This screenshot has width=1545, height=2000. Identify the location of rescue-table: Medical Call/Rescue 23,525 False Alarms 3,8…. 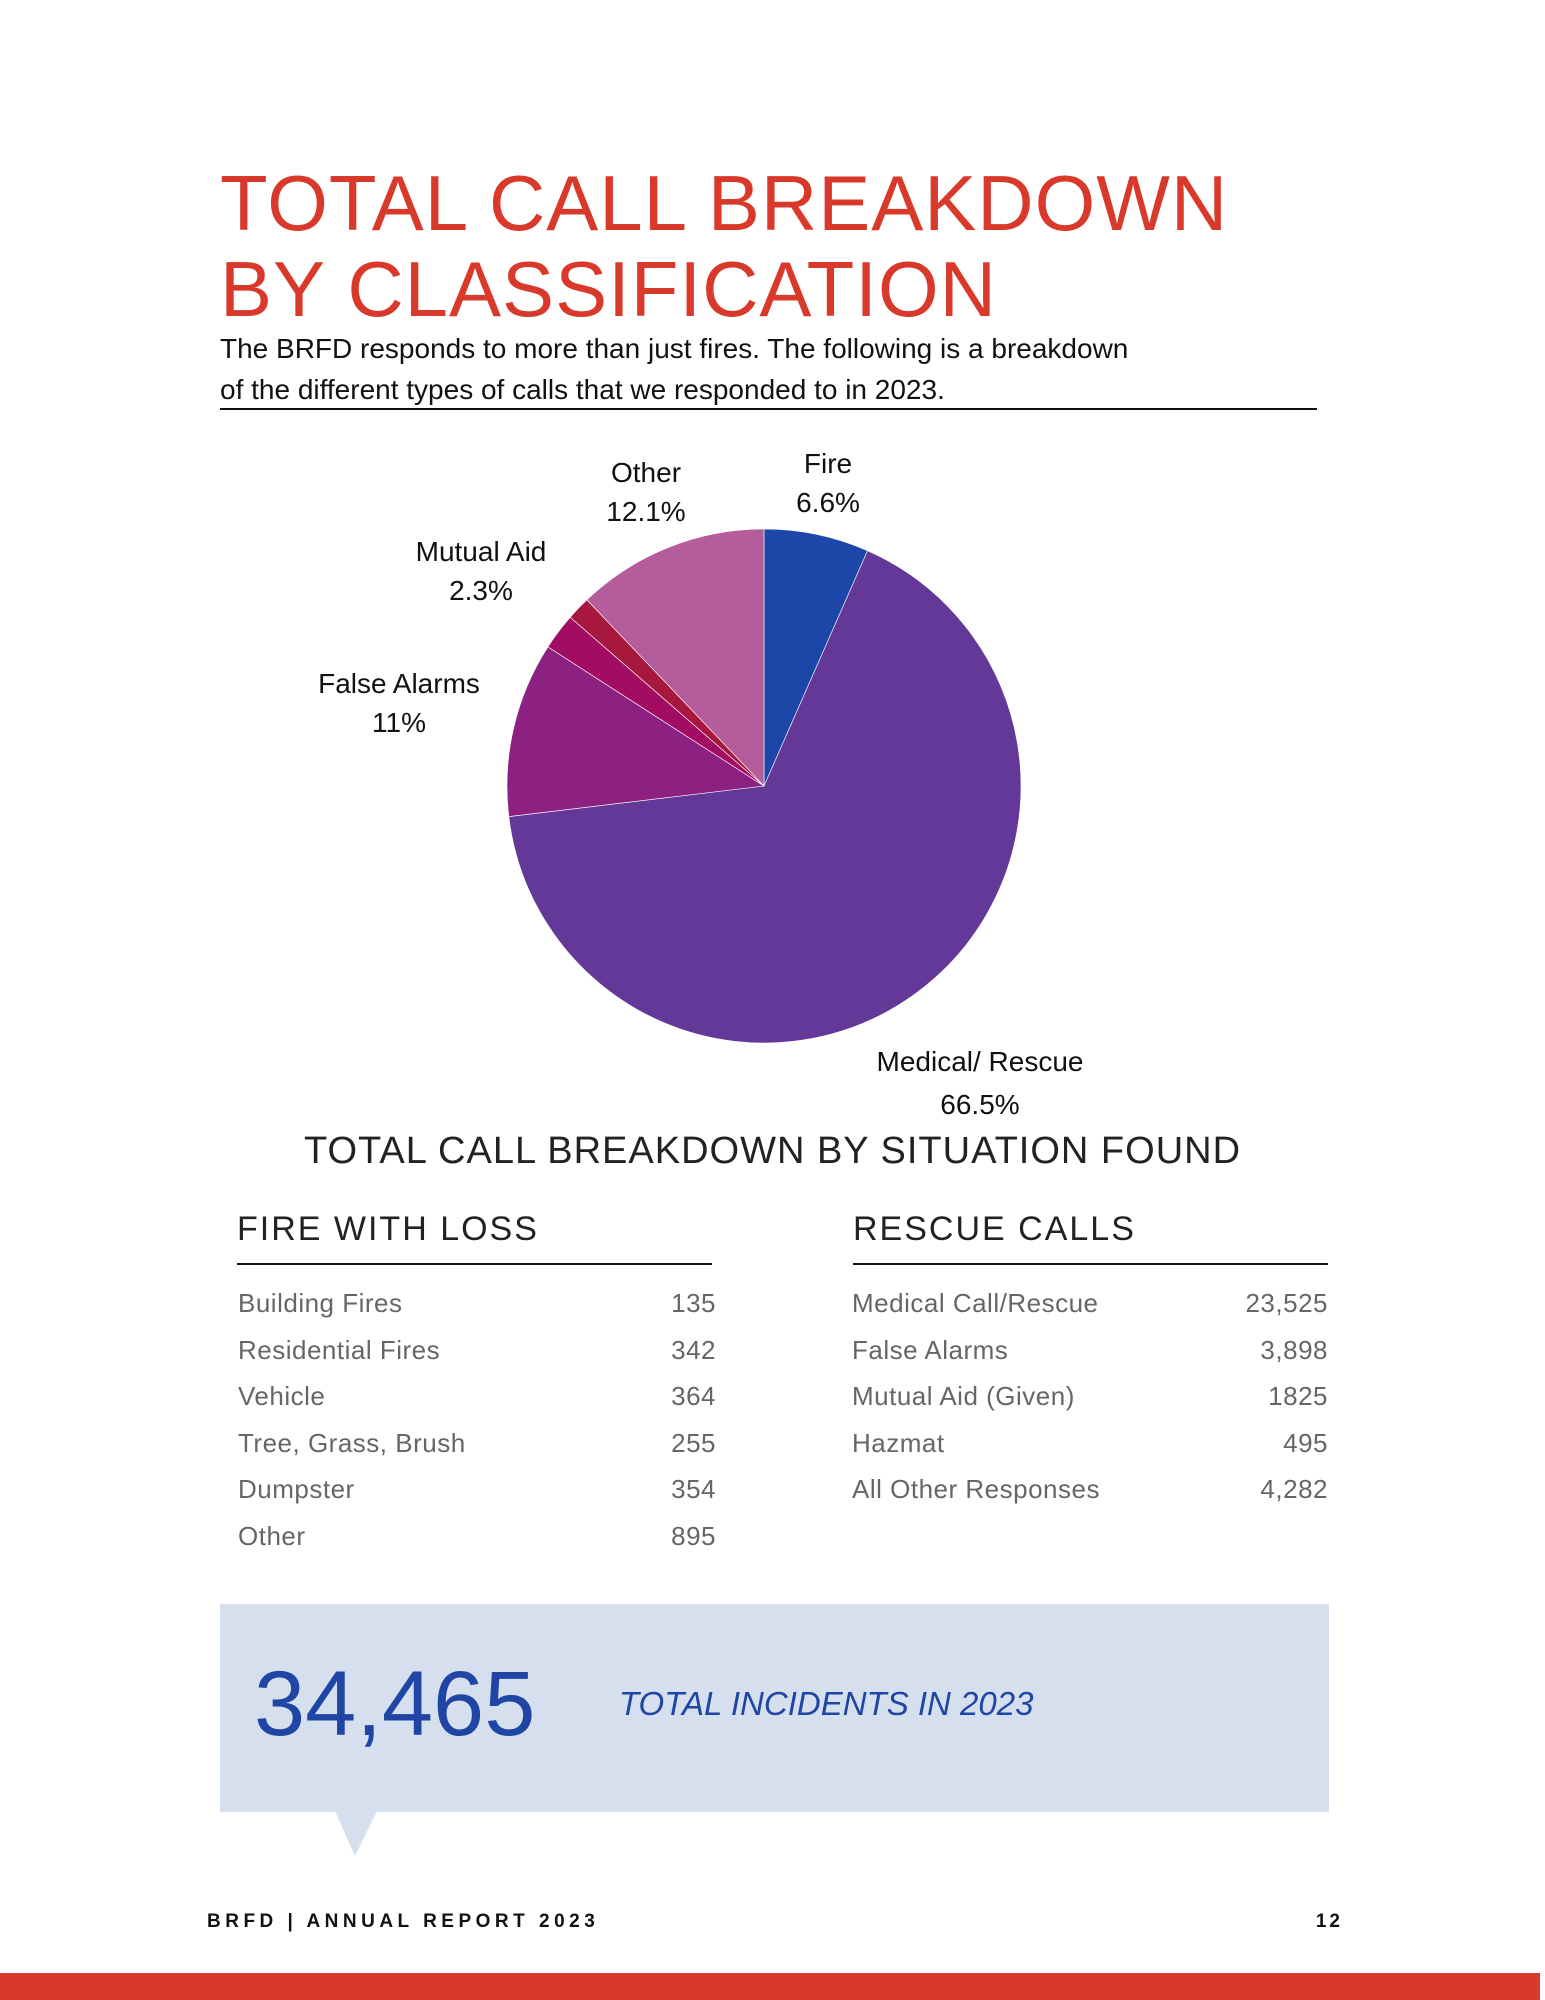
(1090, 1396).